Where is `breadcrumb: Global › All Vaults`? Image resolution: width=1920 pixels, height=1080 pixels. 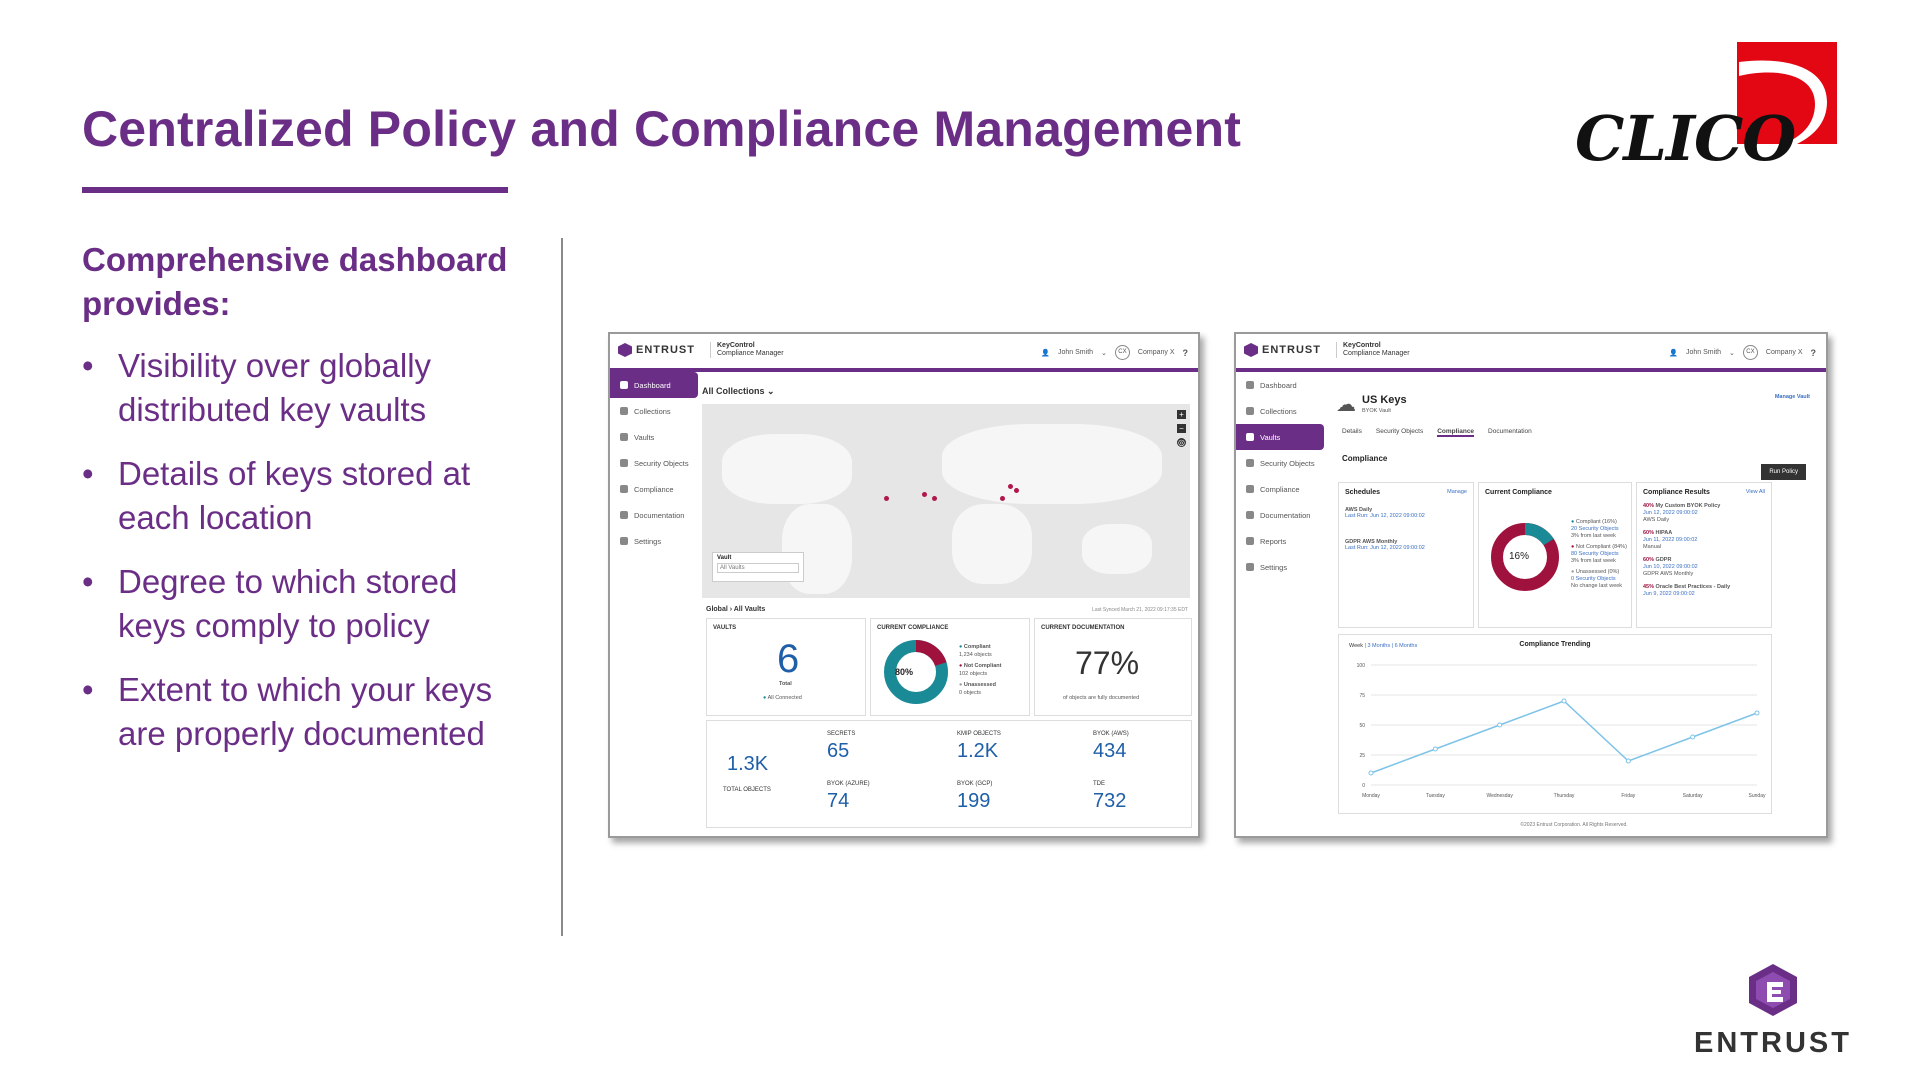
breadcrumb: Global › All Vaults is located at coordinates (736, 609).